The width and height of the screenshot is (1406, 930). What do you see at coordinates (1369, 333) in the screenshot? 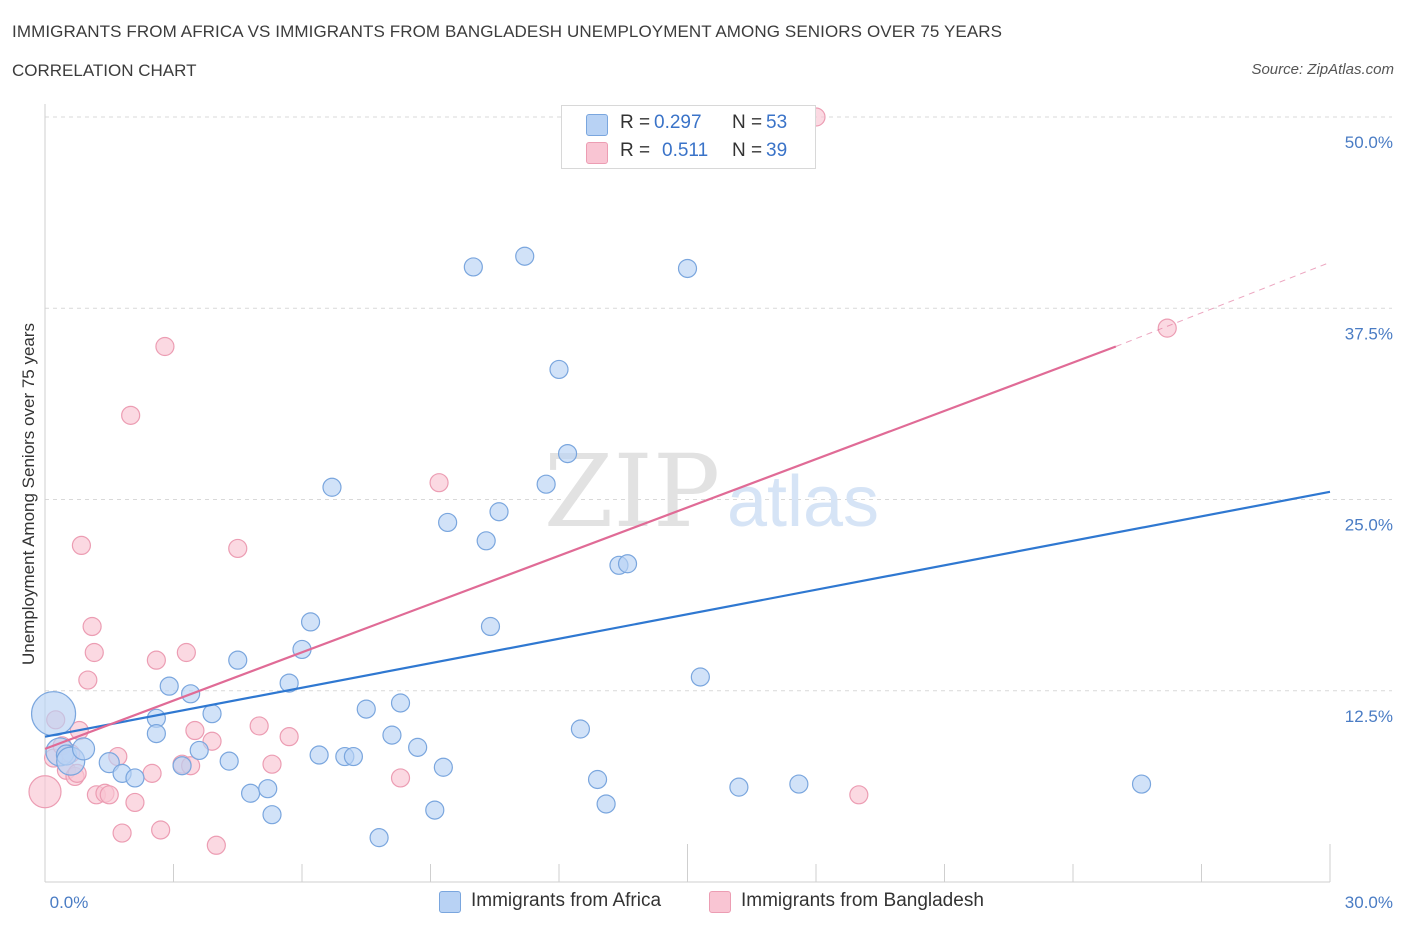
I see `y-tick-label: 37.5%` at bounding box center [1369, 333].